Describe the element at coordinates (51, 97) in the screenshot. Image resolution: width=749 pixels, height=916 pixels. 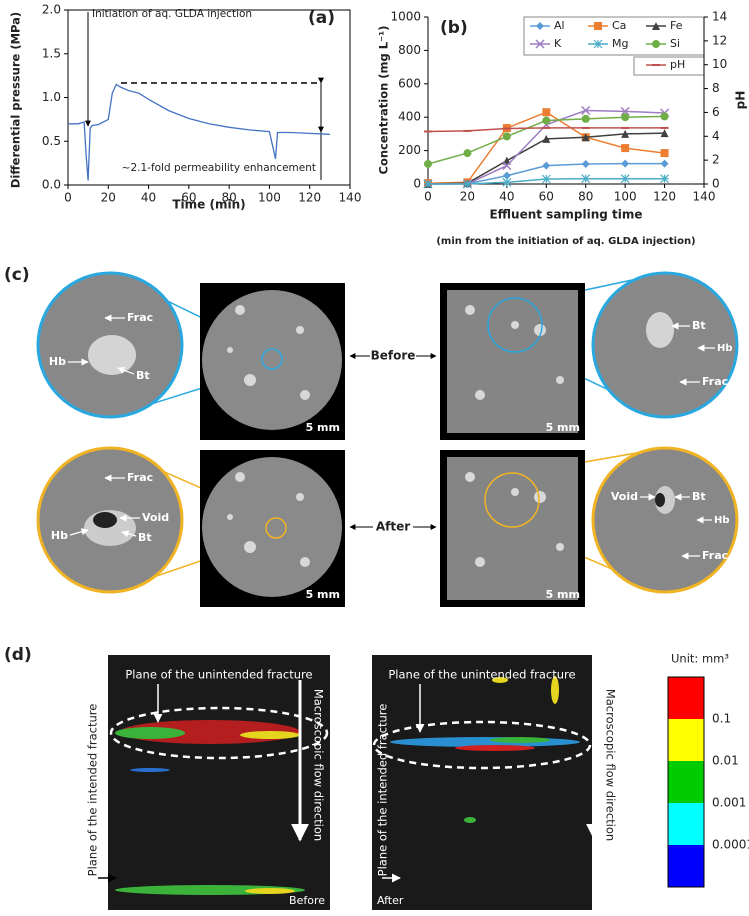
I see `y-tick-label: 1.0` at that location.